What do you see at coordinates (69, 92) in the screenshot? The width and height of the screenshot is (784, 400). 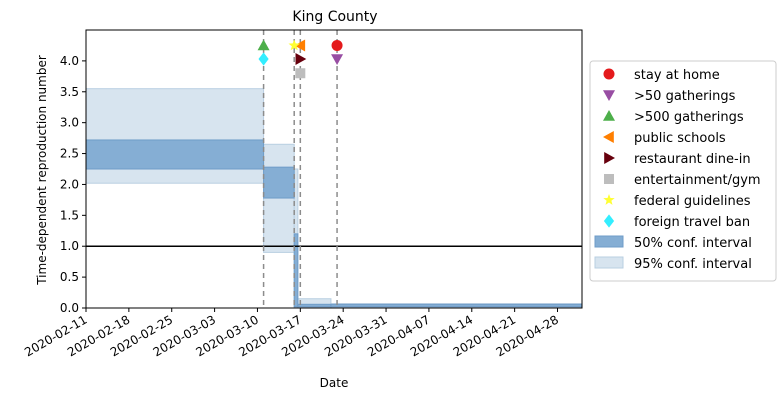 I see `y-tick-label-7: 3.5` at bounding box center [69, 92].